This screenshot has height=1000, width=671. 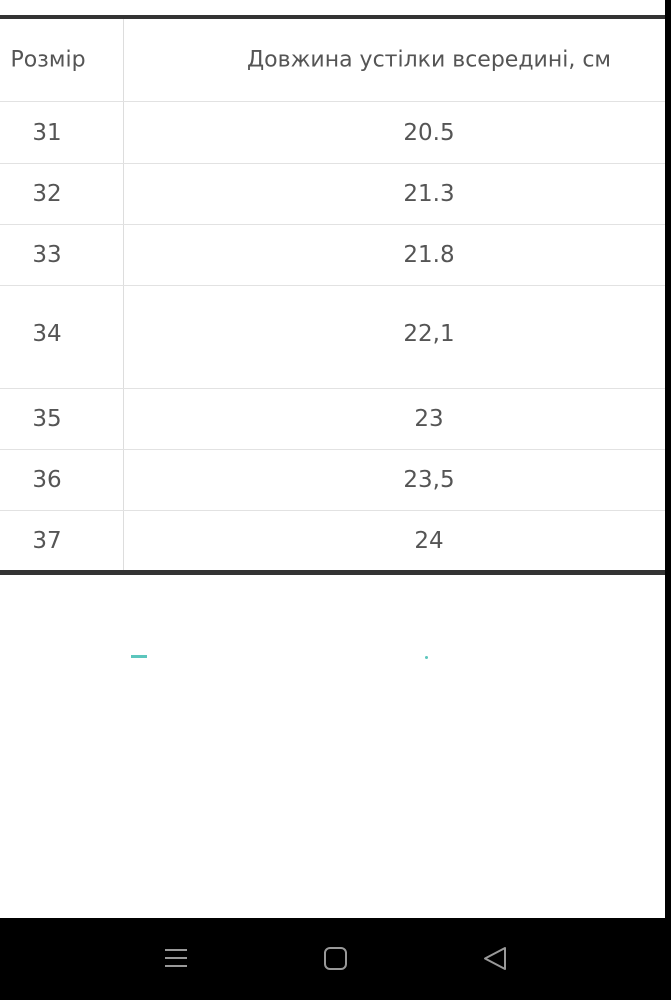 What do you see at coordinates (47, 255) in the screenshot?
I see `size-cell: 33` at bounding box center [47, 255].